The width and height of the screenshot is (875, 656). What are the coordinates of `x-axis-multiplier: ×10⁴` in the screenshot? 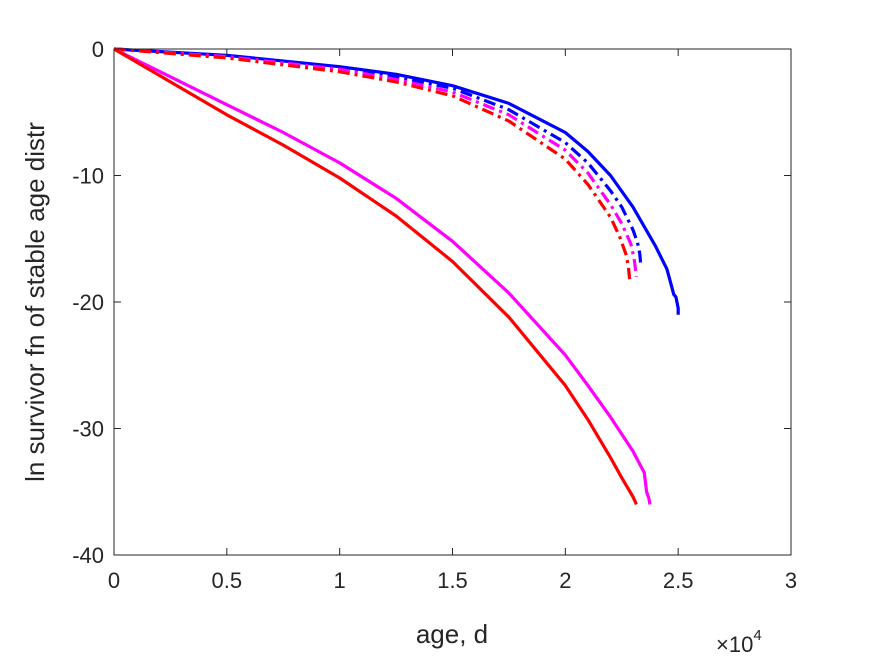 It's located at (739, 641).